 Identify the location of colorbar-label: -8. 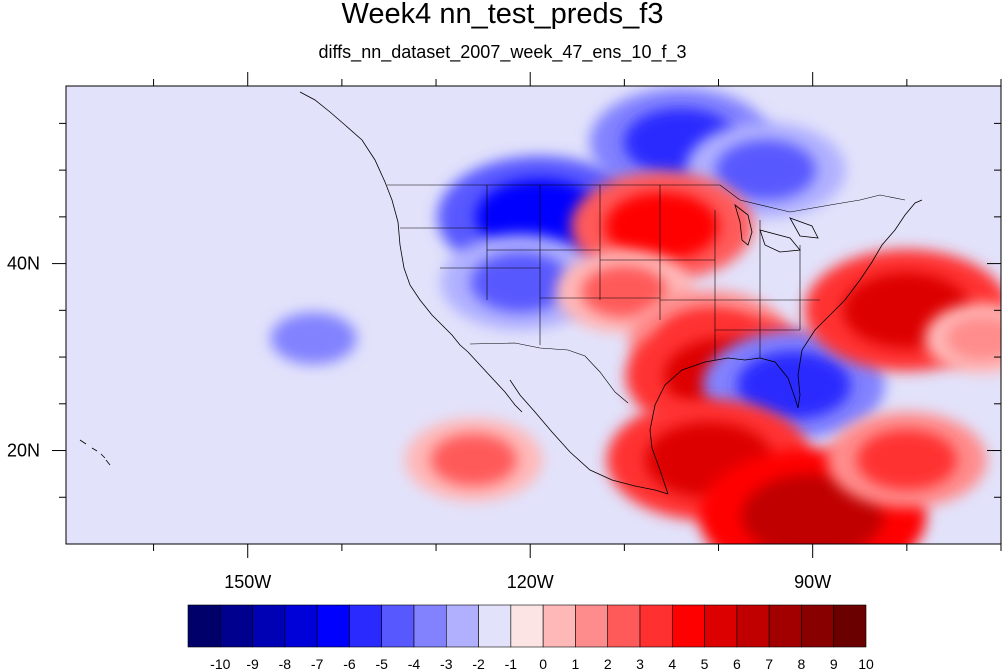
(285, 664).